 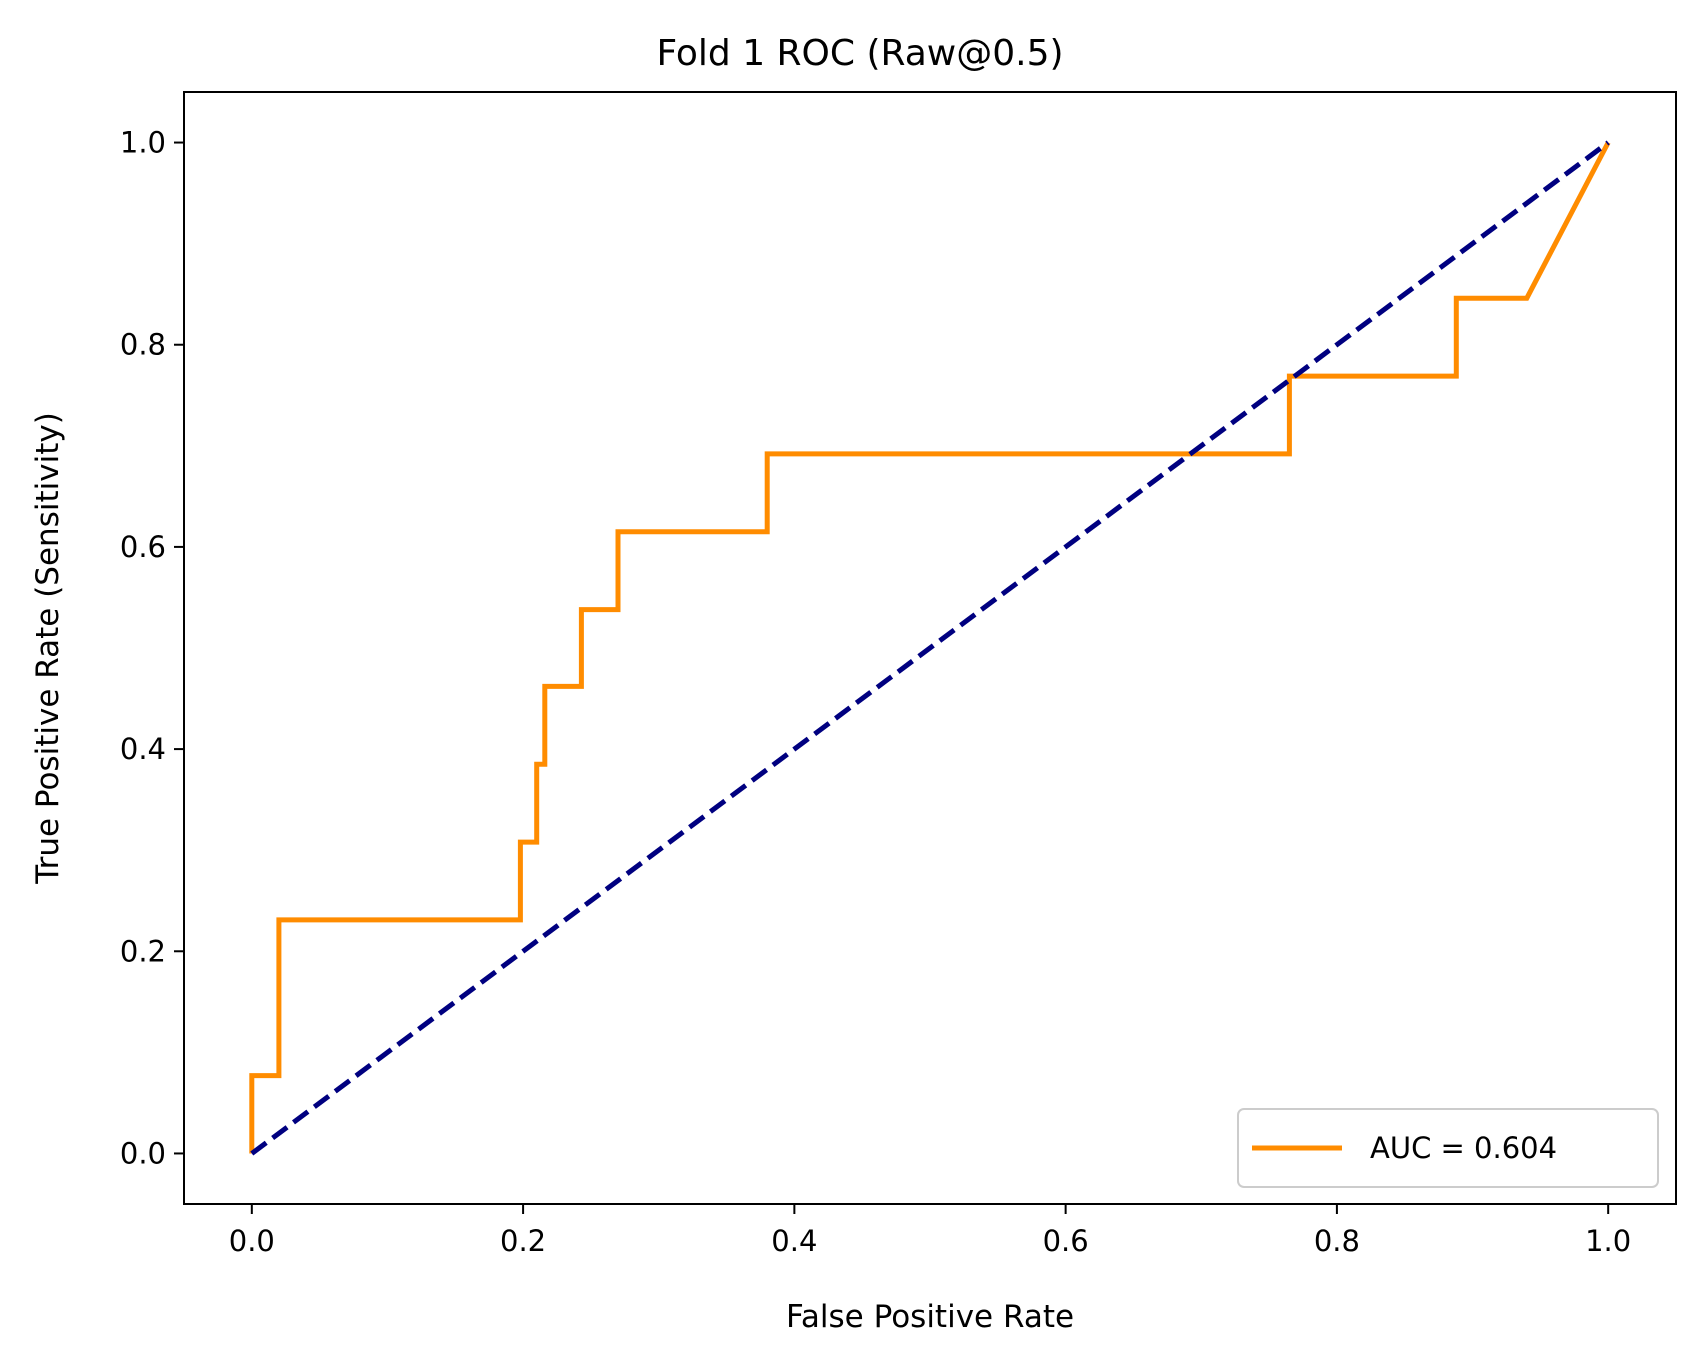 I want to click on x-tick-label: 0.6, so click(x=1066, y=1241).